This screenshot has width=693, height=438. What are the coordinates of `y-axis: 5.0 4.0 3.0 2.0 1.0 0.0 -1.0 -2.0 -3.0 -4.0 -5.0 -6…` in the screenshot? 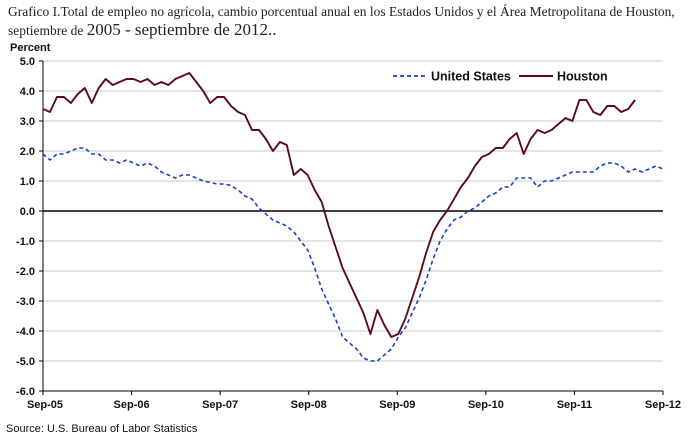 It's located at (30, 227).